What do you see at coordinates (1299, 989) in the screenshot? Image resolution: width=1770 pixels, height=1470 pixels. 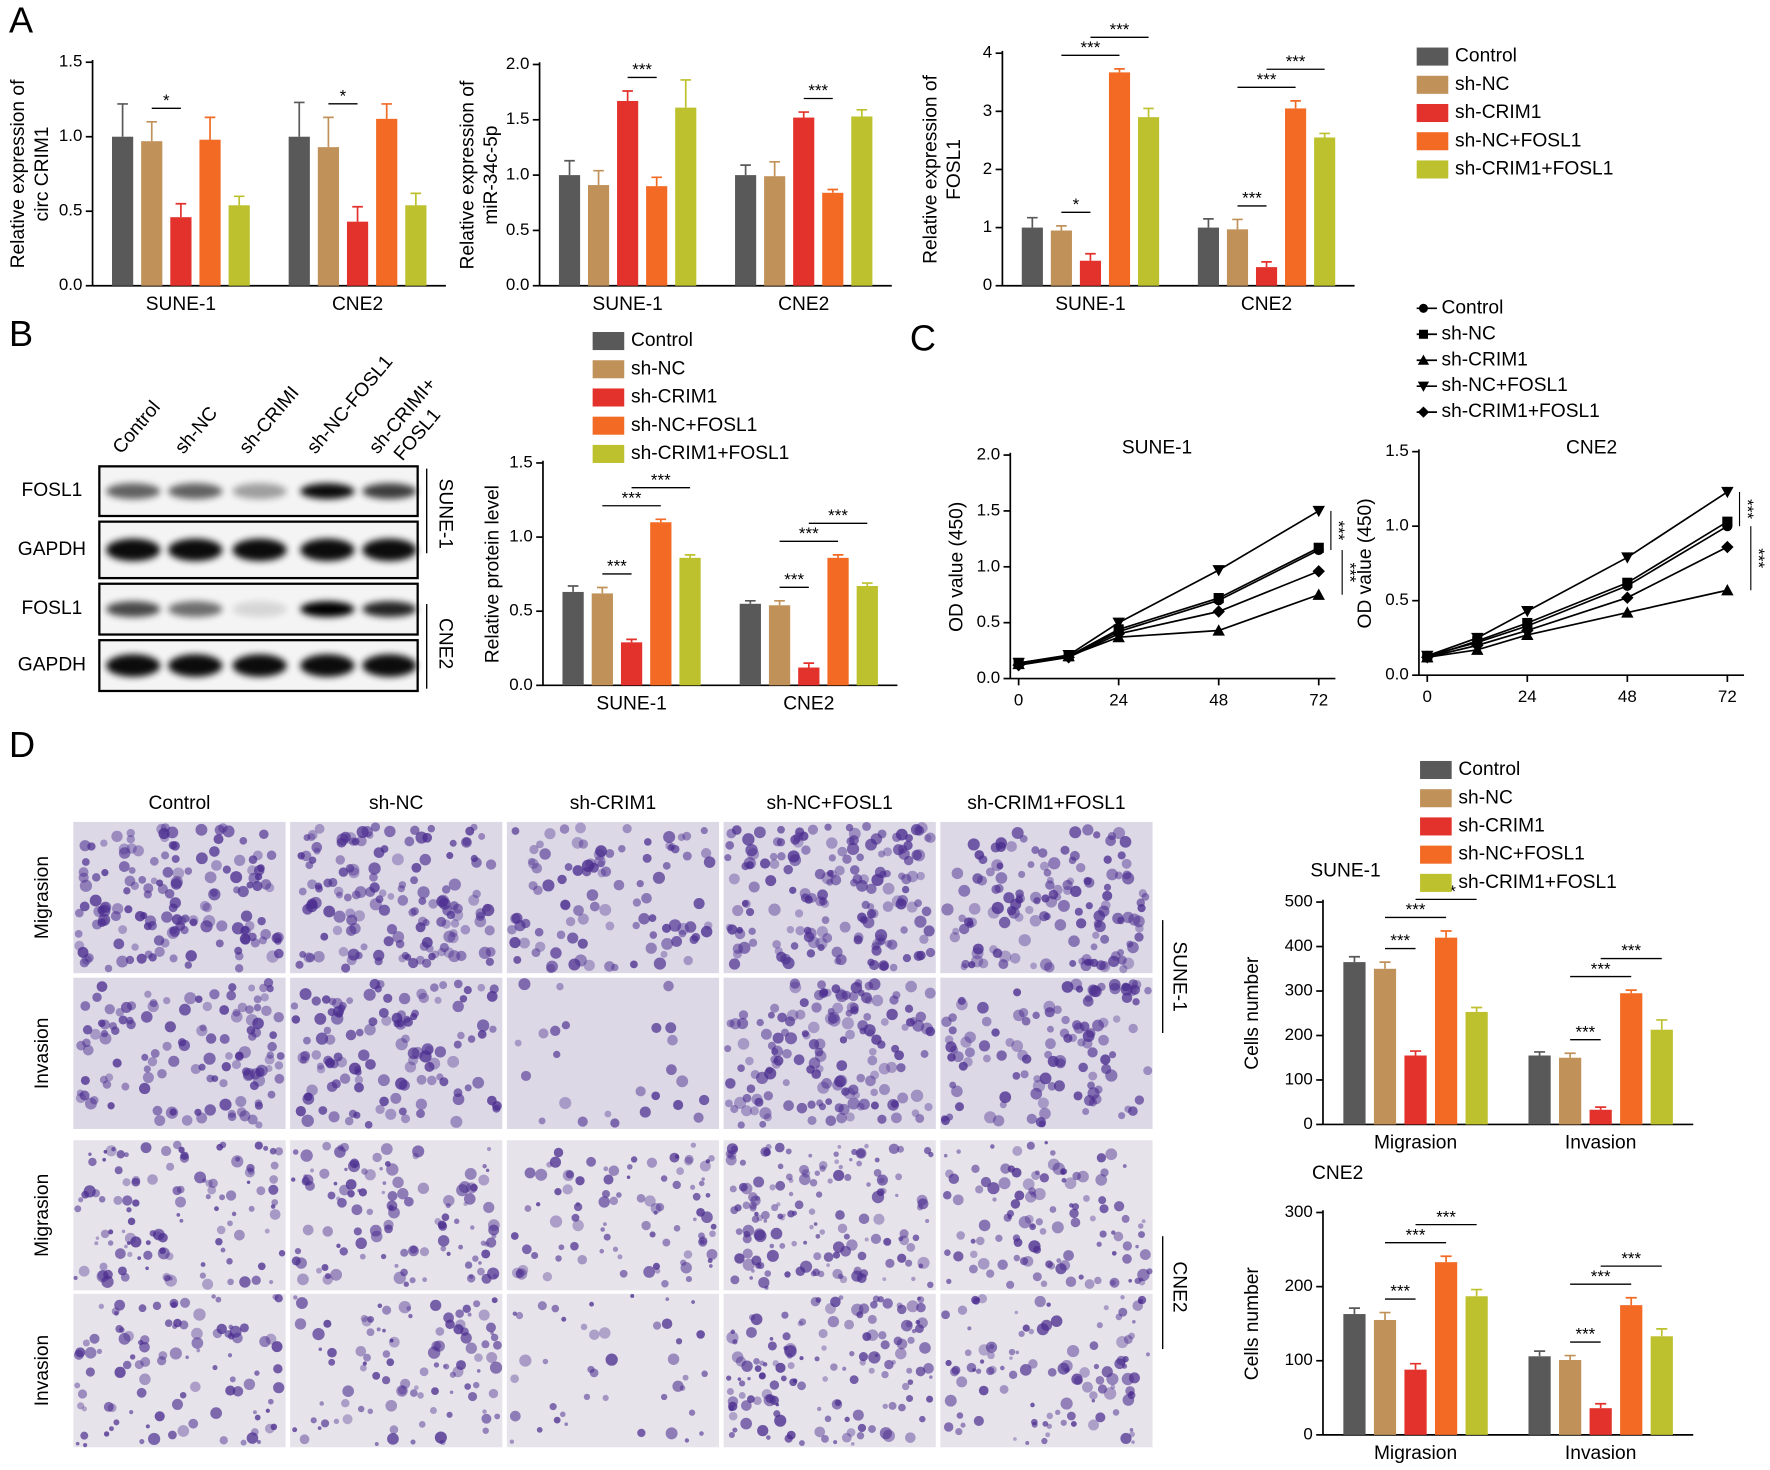 I see `y-tick-label: 300` at bounding box center [1299, 989].